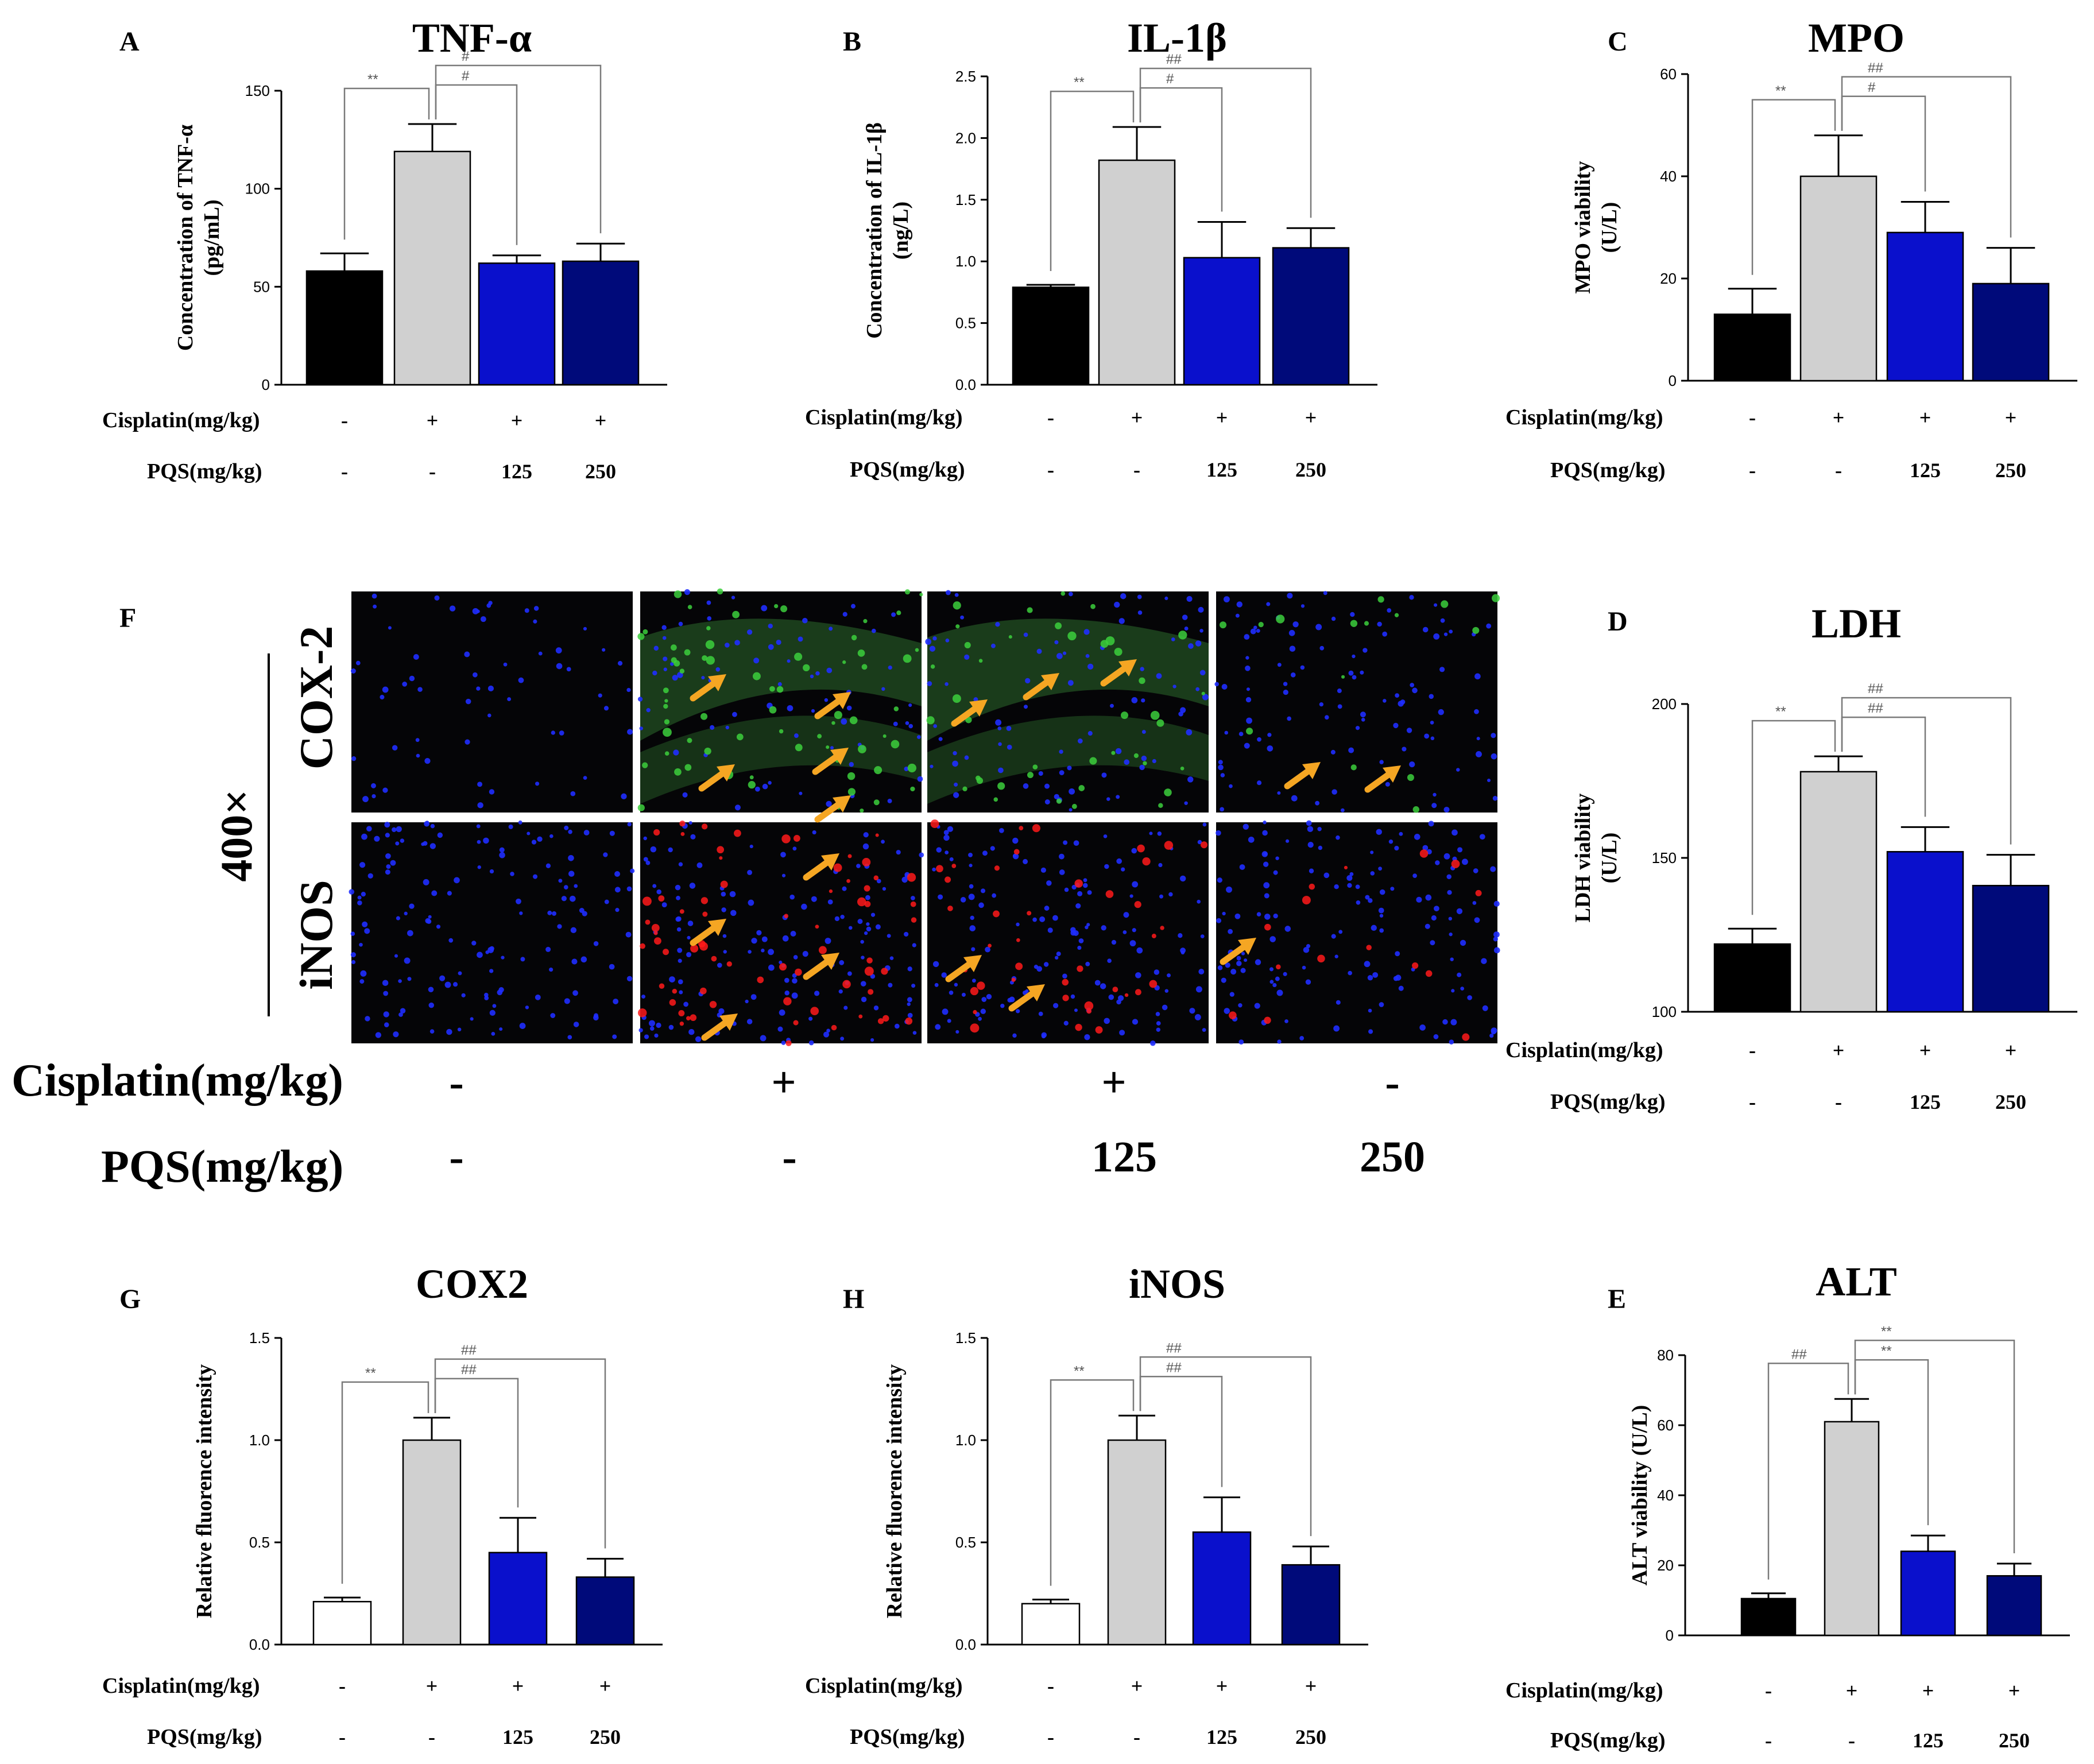  Describe the element at coordinates (130, 1299) in the screenshot. I see `panel-letter-g: G` at that location.